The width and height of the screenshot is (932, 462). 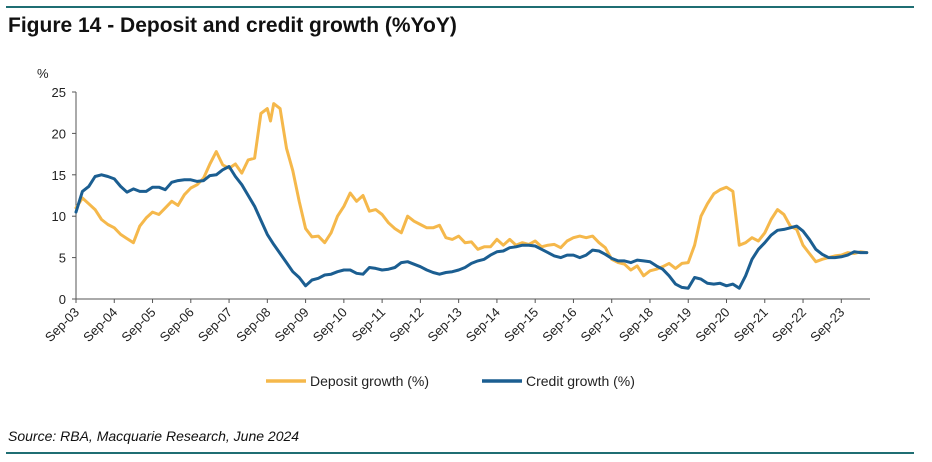 What do you see at coordinates (827, 325) in the screenshot?
I see `x-tick-label: Sep-23` at bounding box center [827, 325].